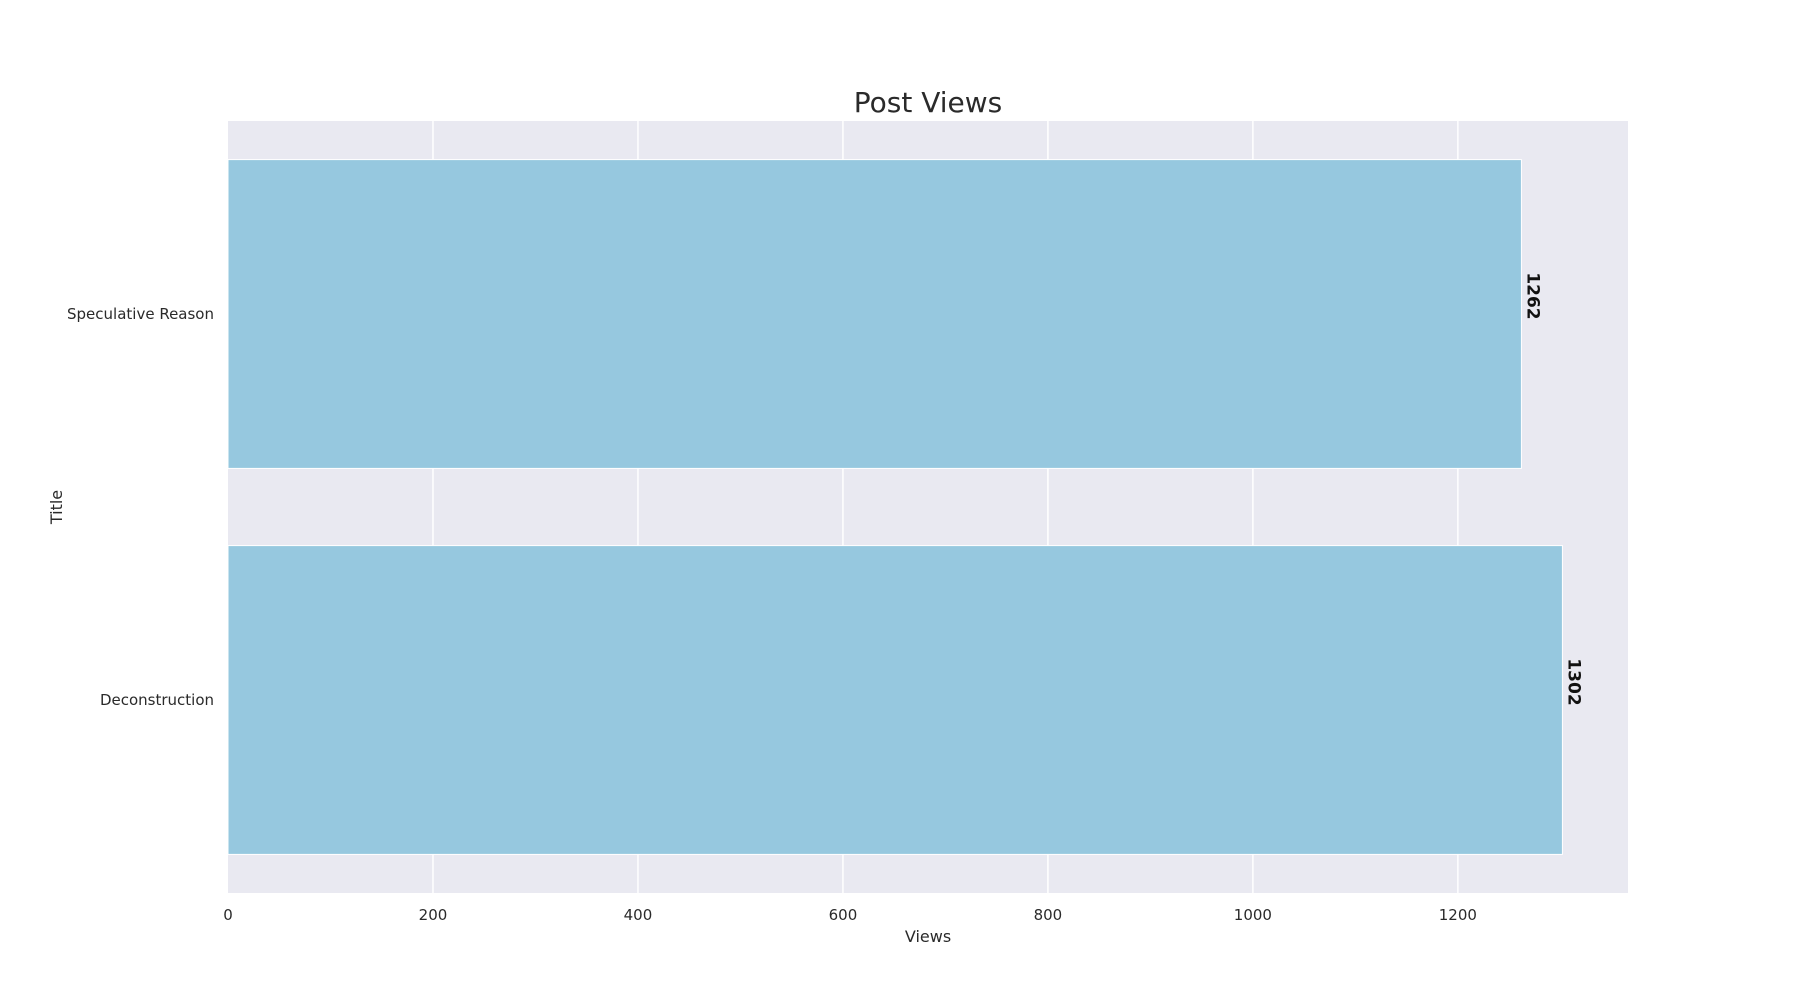  I want to click on x-axis-ticks: 0 200 400 600 800 1000 1200, so click(850, 915).